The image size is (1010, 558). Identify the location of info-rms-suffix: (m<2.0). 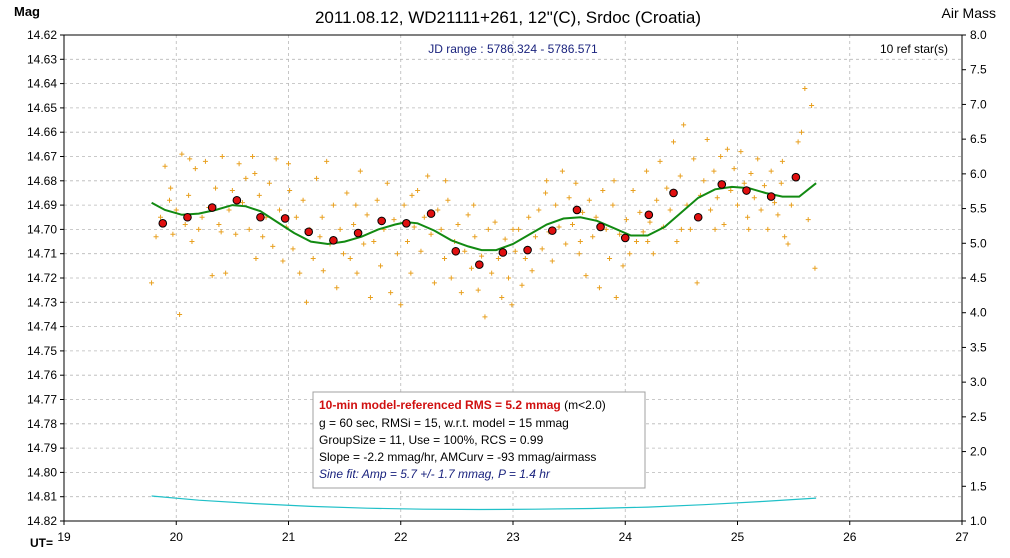
(583, 405).